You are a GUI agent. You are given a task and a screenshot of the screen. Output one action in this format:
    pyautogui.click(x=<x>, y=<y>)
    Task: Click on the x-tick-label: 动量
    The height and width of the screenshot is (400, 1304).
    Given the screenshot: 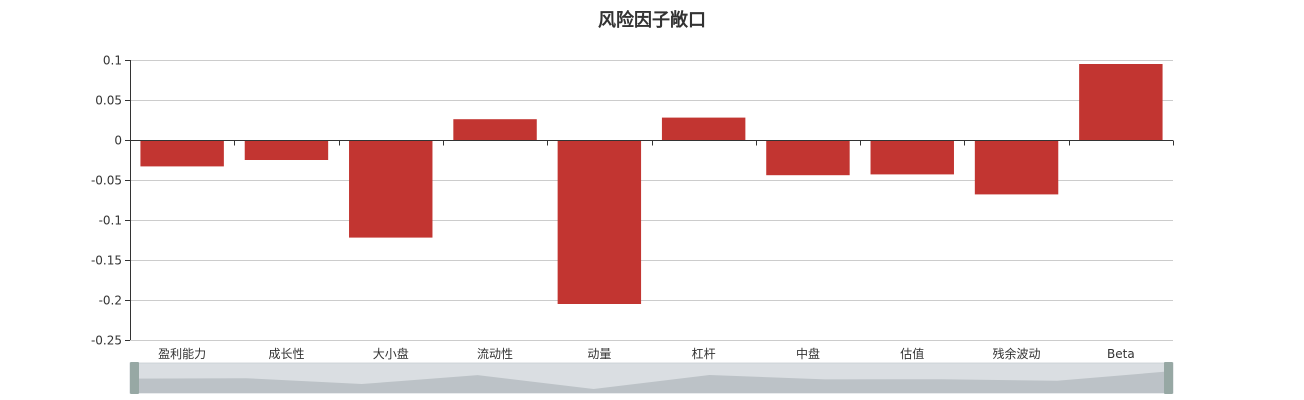 What is the action you would take?
    pyautogui.click(x=599, y=354)
    